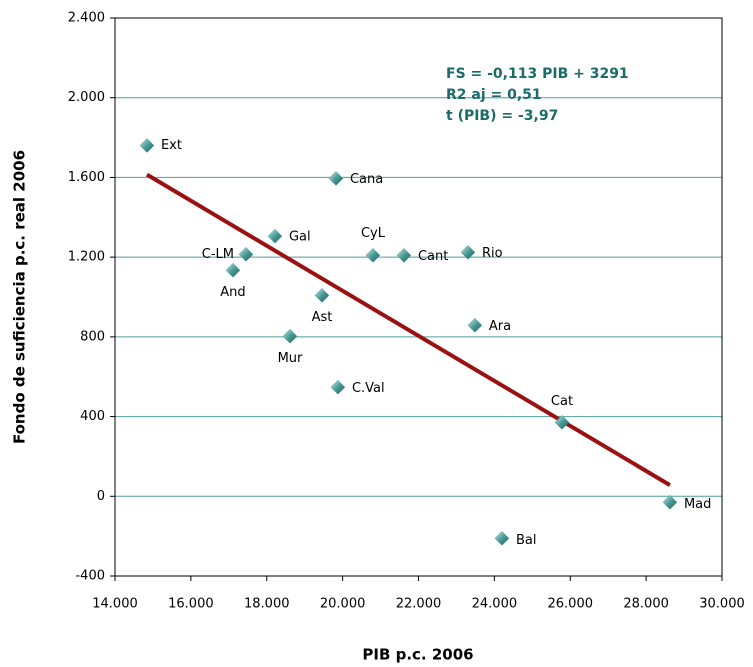 The width and height of the screenshot is (753, 667). I want to click on x-tick-label: 30.000, so click(722, 604).